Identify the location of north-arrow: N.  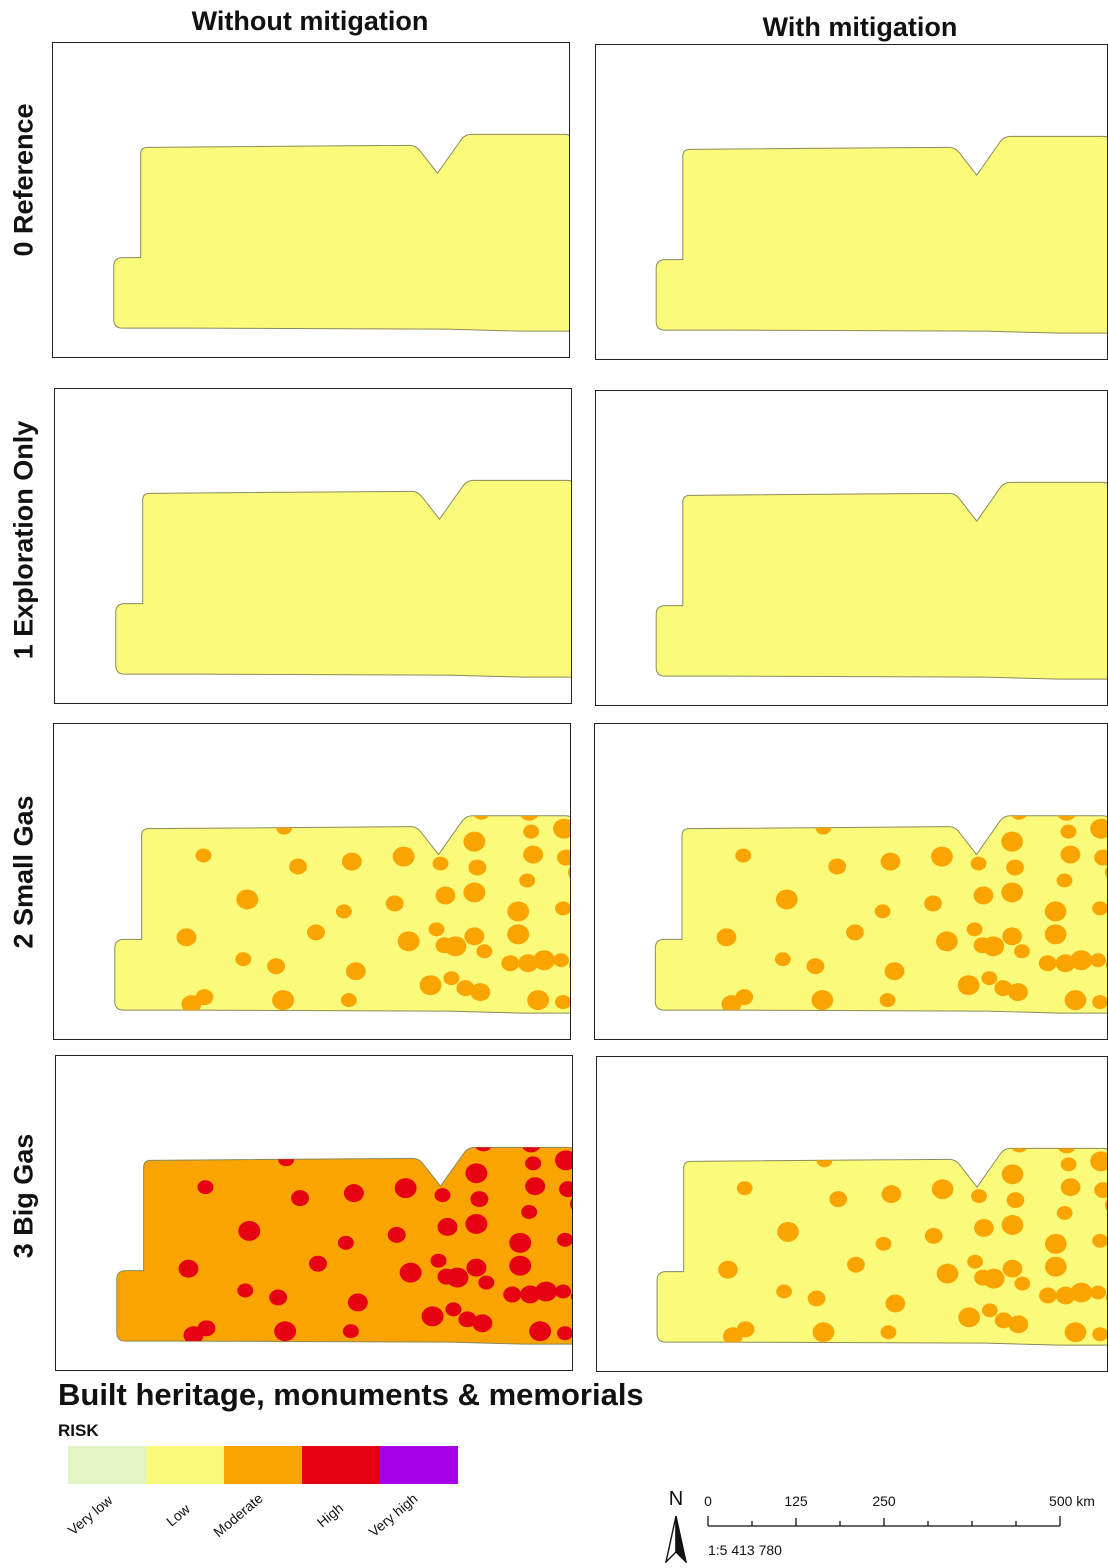
(676, 1526).